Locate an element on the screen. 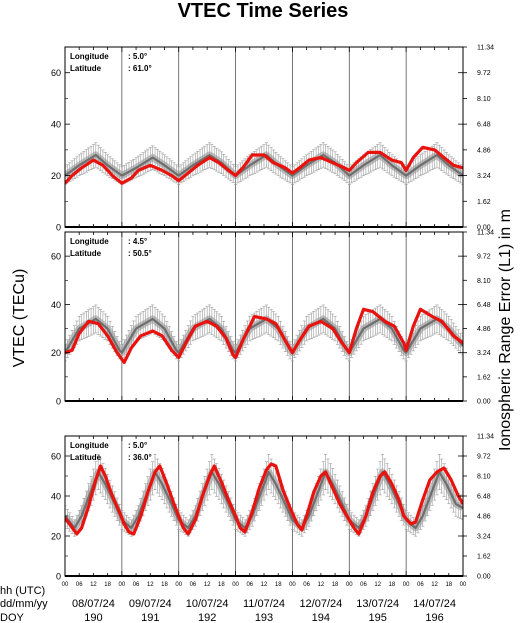  y-axis-label: VTEC (TECu) is located at coordinates (19, 318).